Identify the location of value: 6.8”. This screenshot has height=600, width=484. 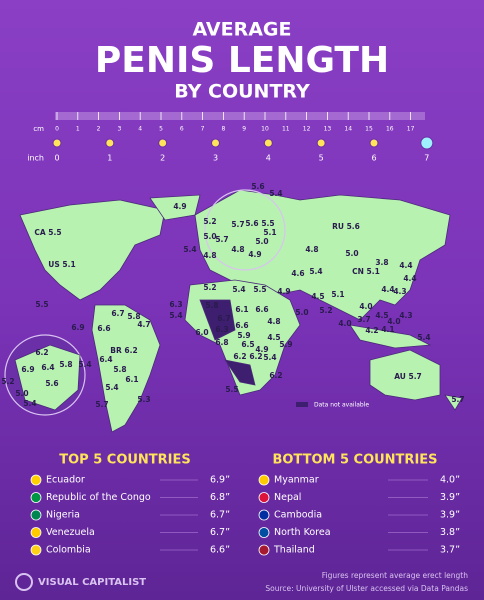
(220, 497).